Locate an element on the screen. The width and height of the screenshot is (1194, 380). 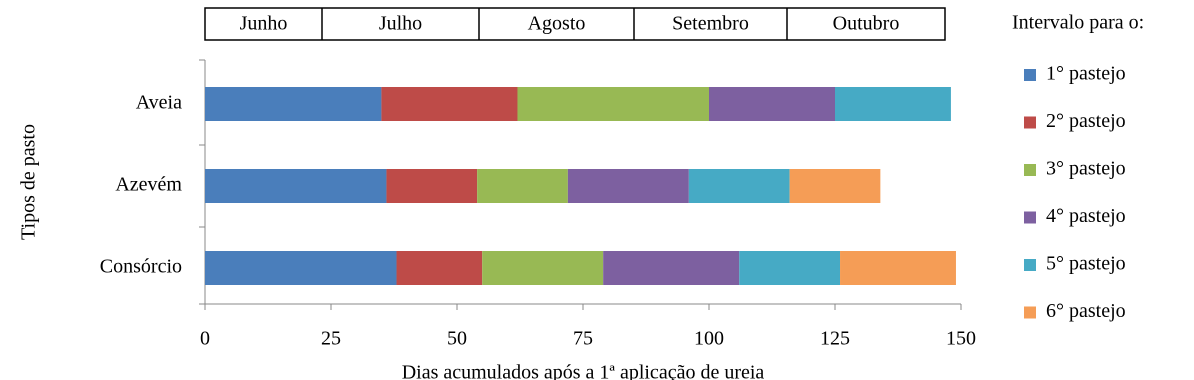
x-tick-label: 0 is located at coordinates (205, 339).